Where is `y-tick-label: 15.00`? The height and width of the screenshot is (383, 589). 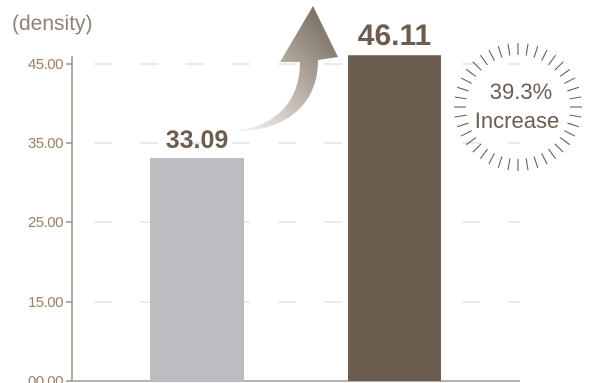
y-tick-label: 15.00 is located at coordinates (45, 302).